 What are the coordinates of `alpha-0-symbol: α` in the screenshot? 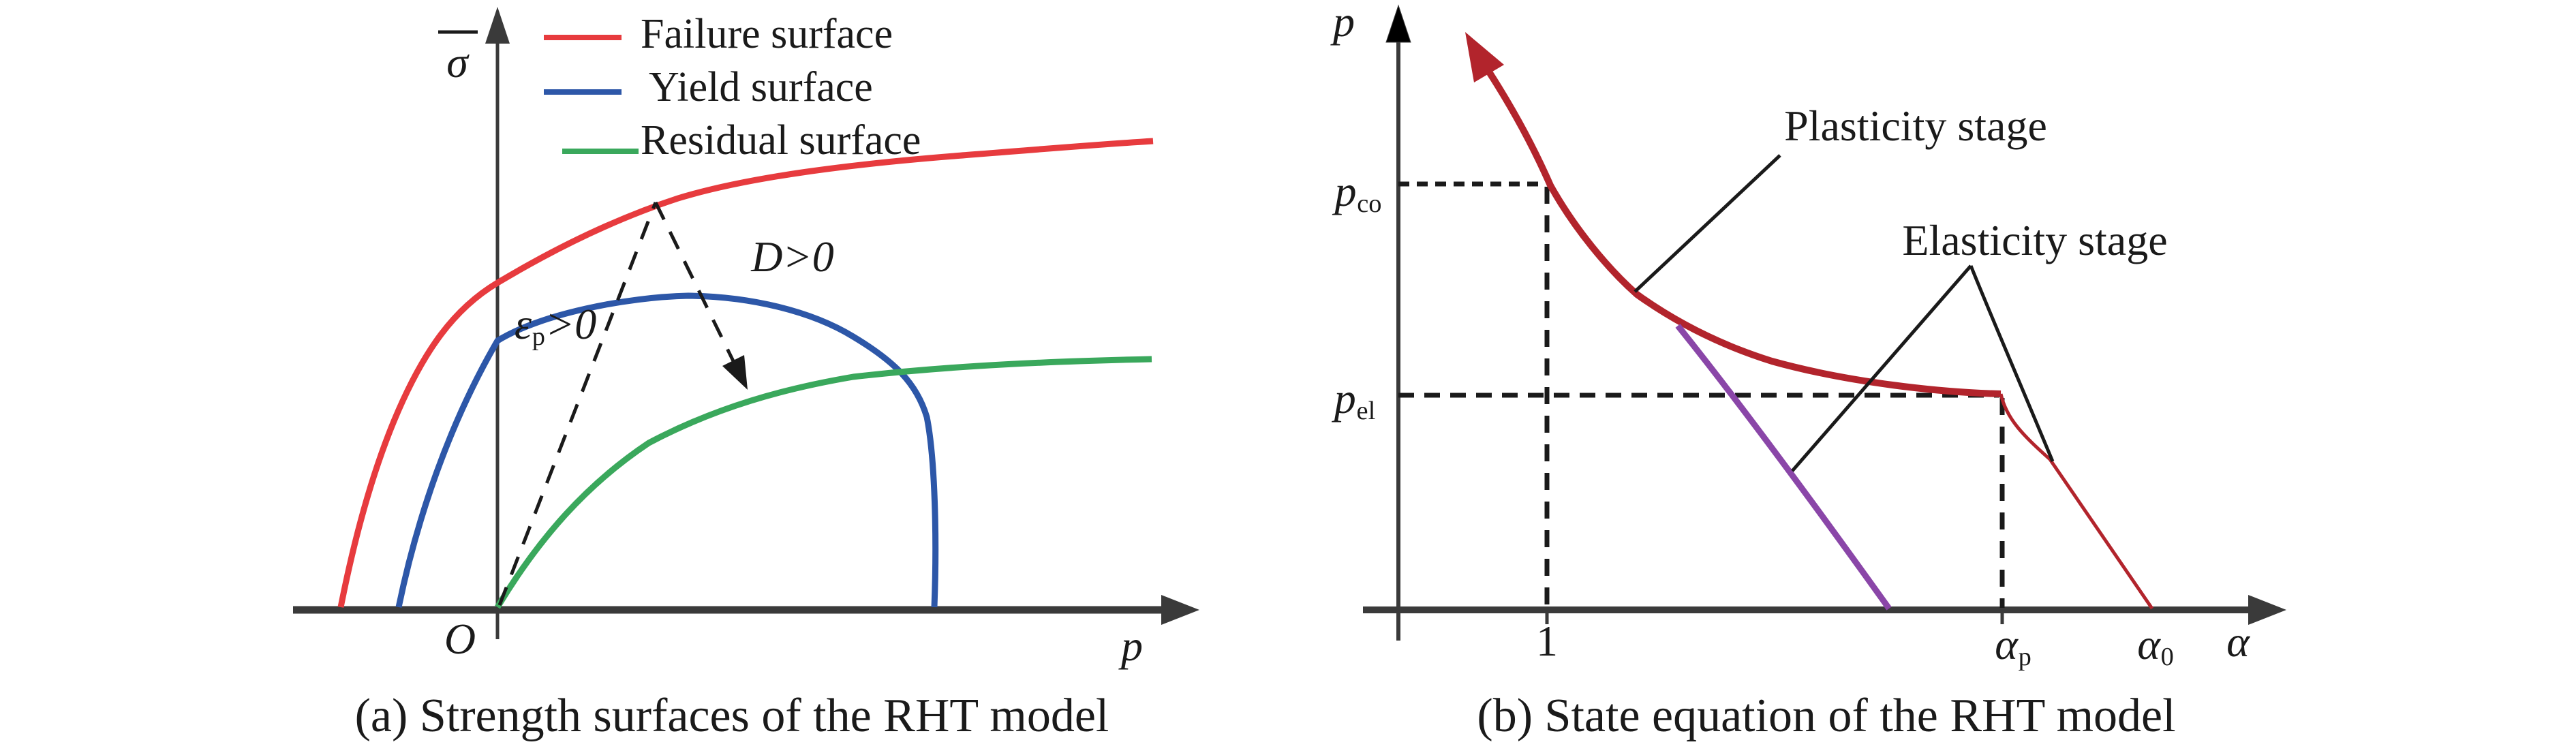 It's located at (2148, 644).